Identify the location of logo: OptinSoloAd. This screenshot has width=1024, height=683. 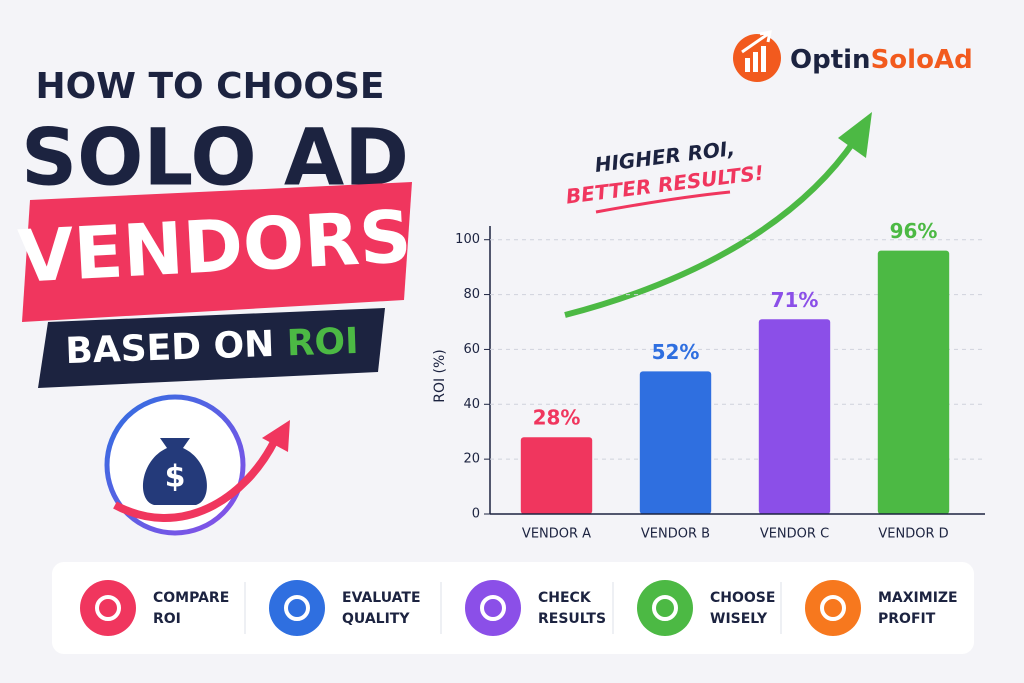
(853, 56).